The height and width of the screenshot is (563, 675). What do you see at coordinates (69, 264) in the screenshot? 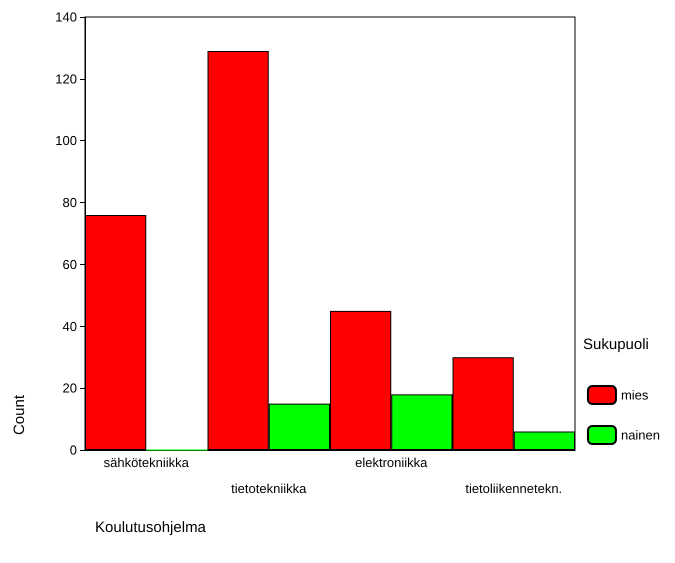
I see `y-tick-label: 60` at bounding box center [69, 264].